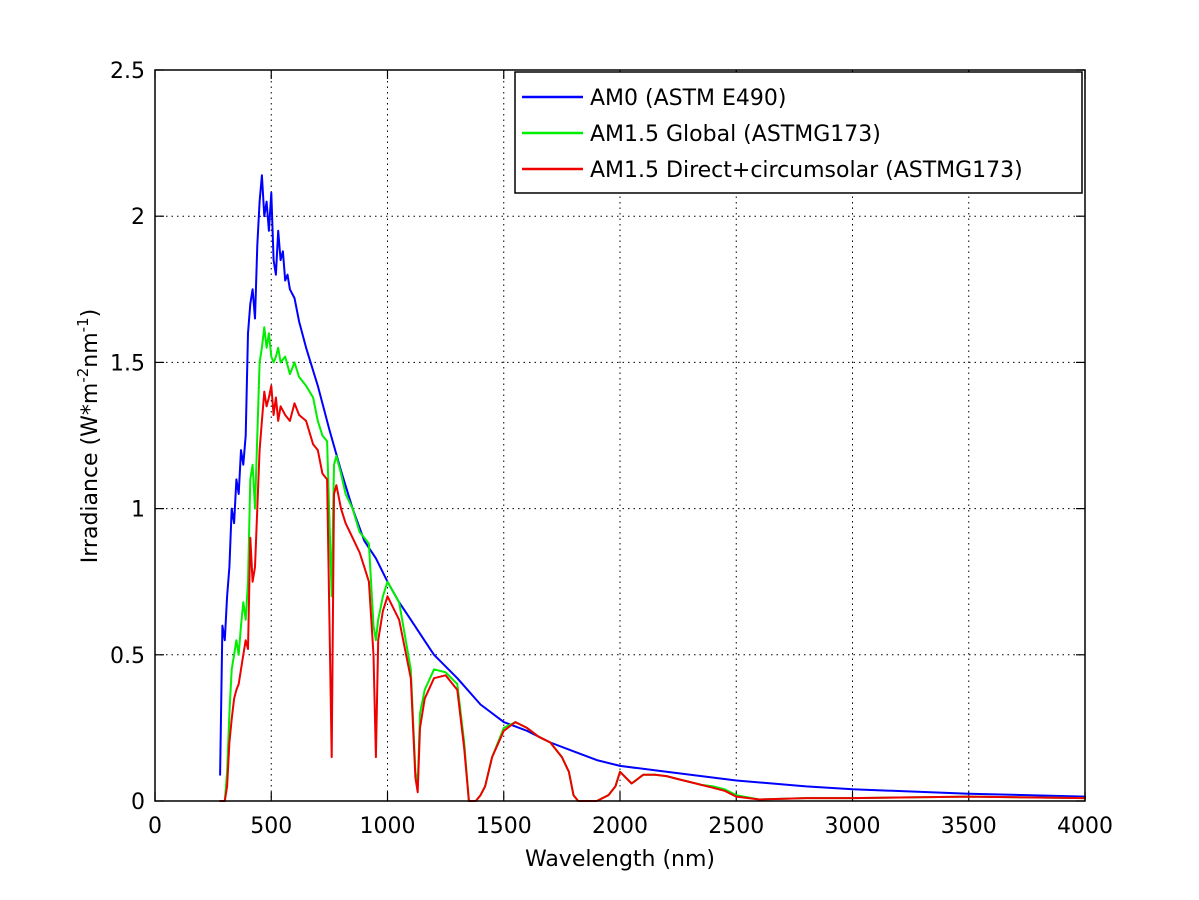  Describe the element at coordinates (1085, 826) in the screenshot. I see `x-tick-label: 4000` at that location.